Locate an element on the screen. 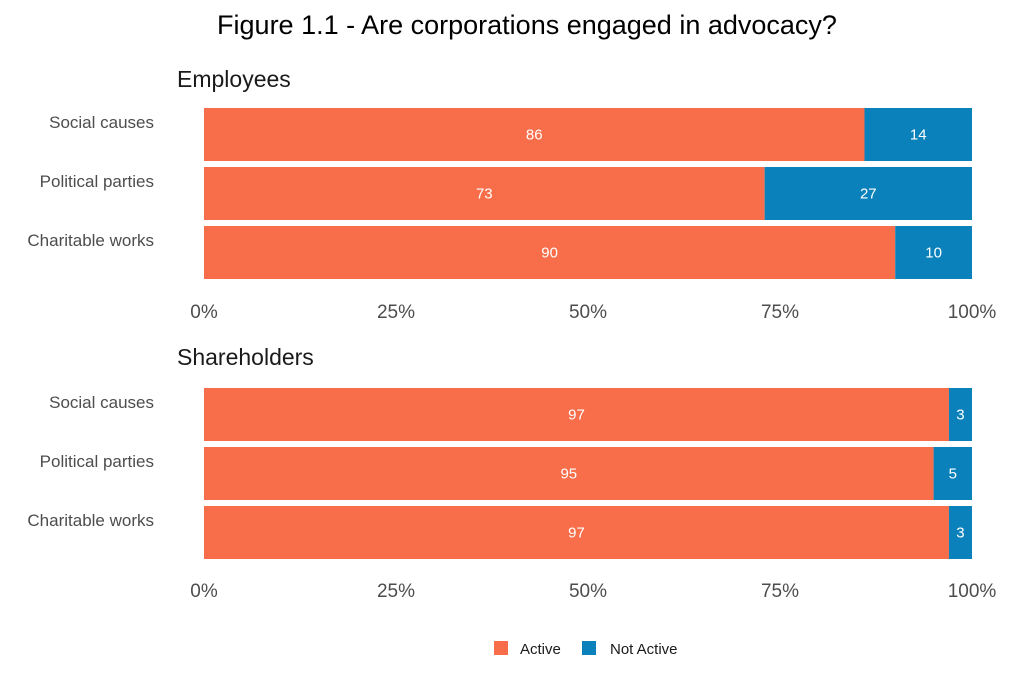  data-label-active-social-causes: 86 is located at coordinates (534, 135).